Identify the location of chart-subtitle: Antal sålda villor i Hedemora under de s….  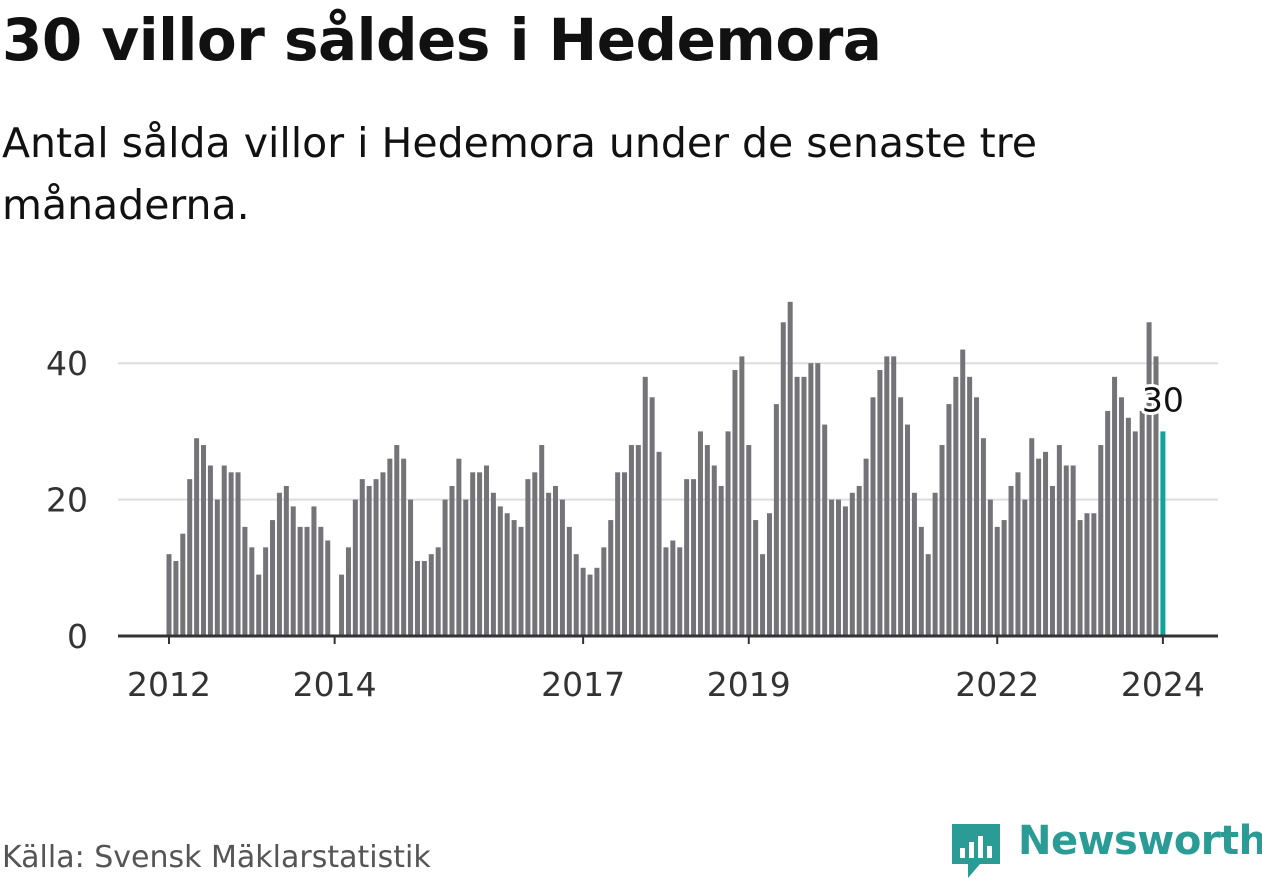
(519, 174).